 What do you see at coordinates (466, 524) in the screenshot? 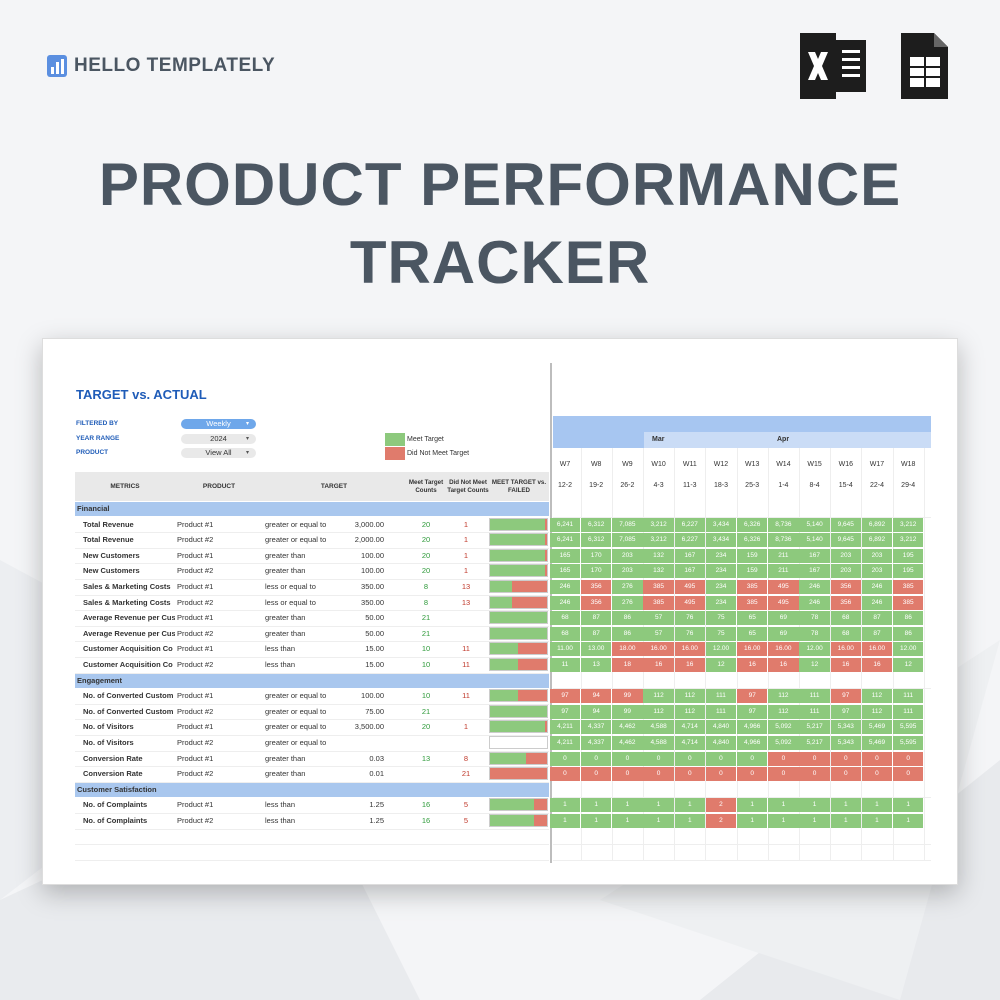
I see `failed-count: 1` at bounding box center [466, 524].